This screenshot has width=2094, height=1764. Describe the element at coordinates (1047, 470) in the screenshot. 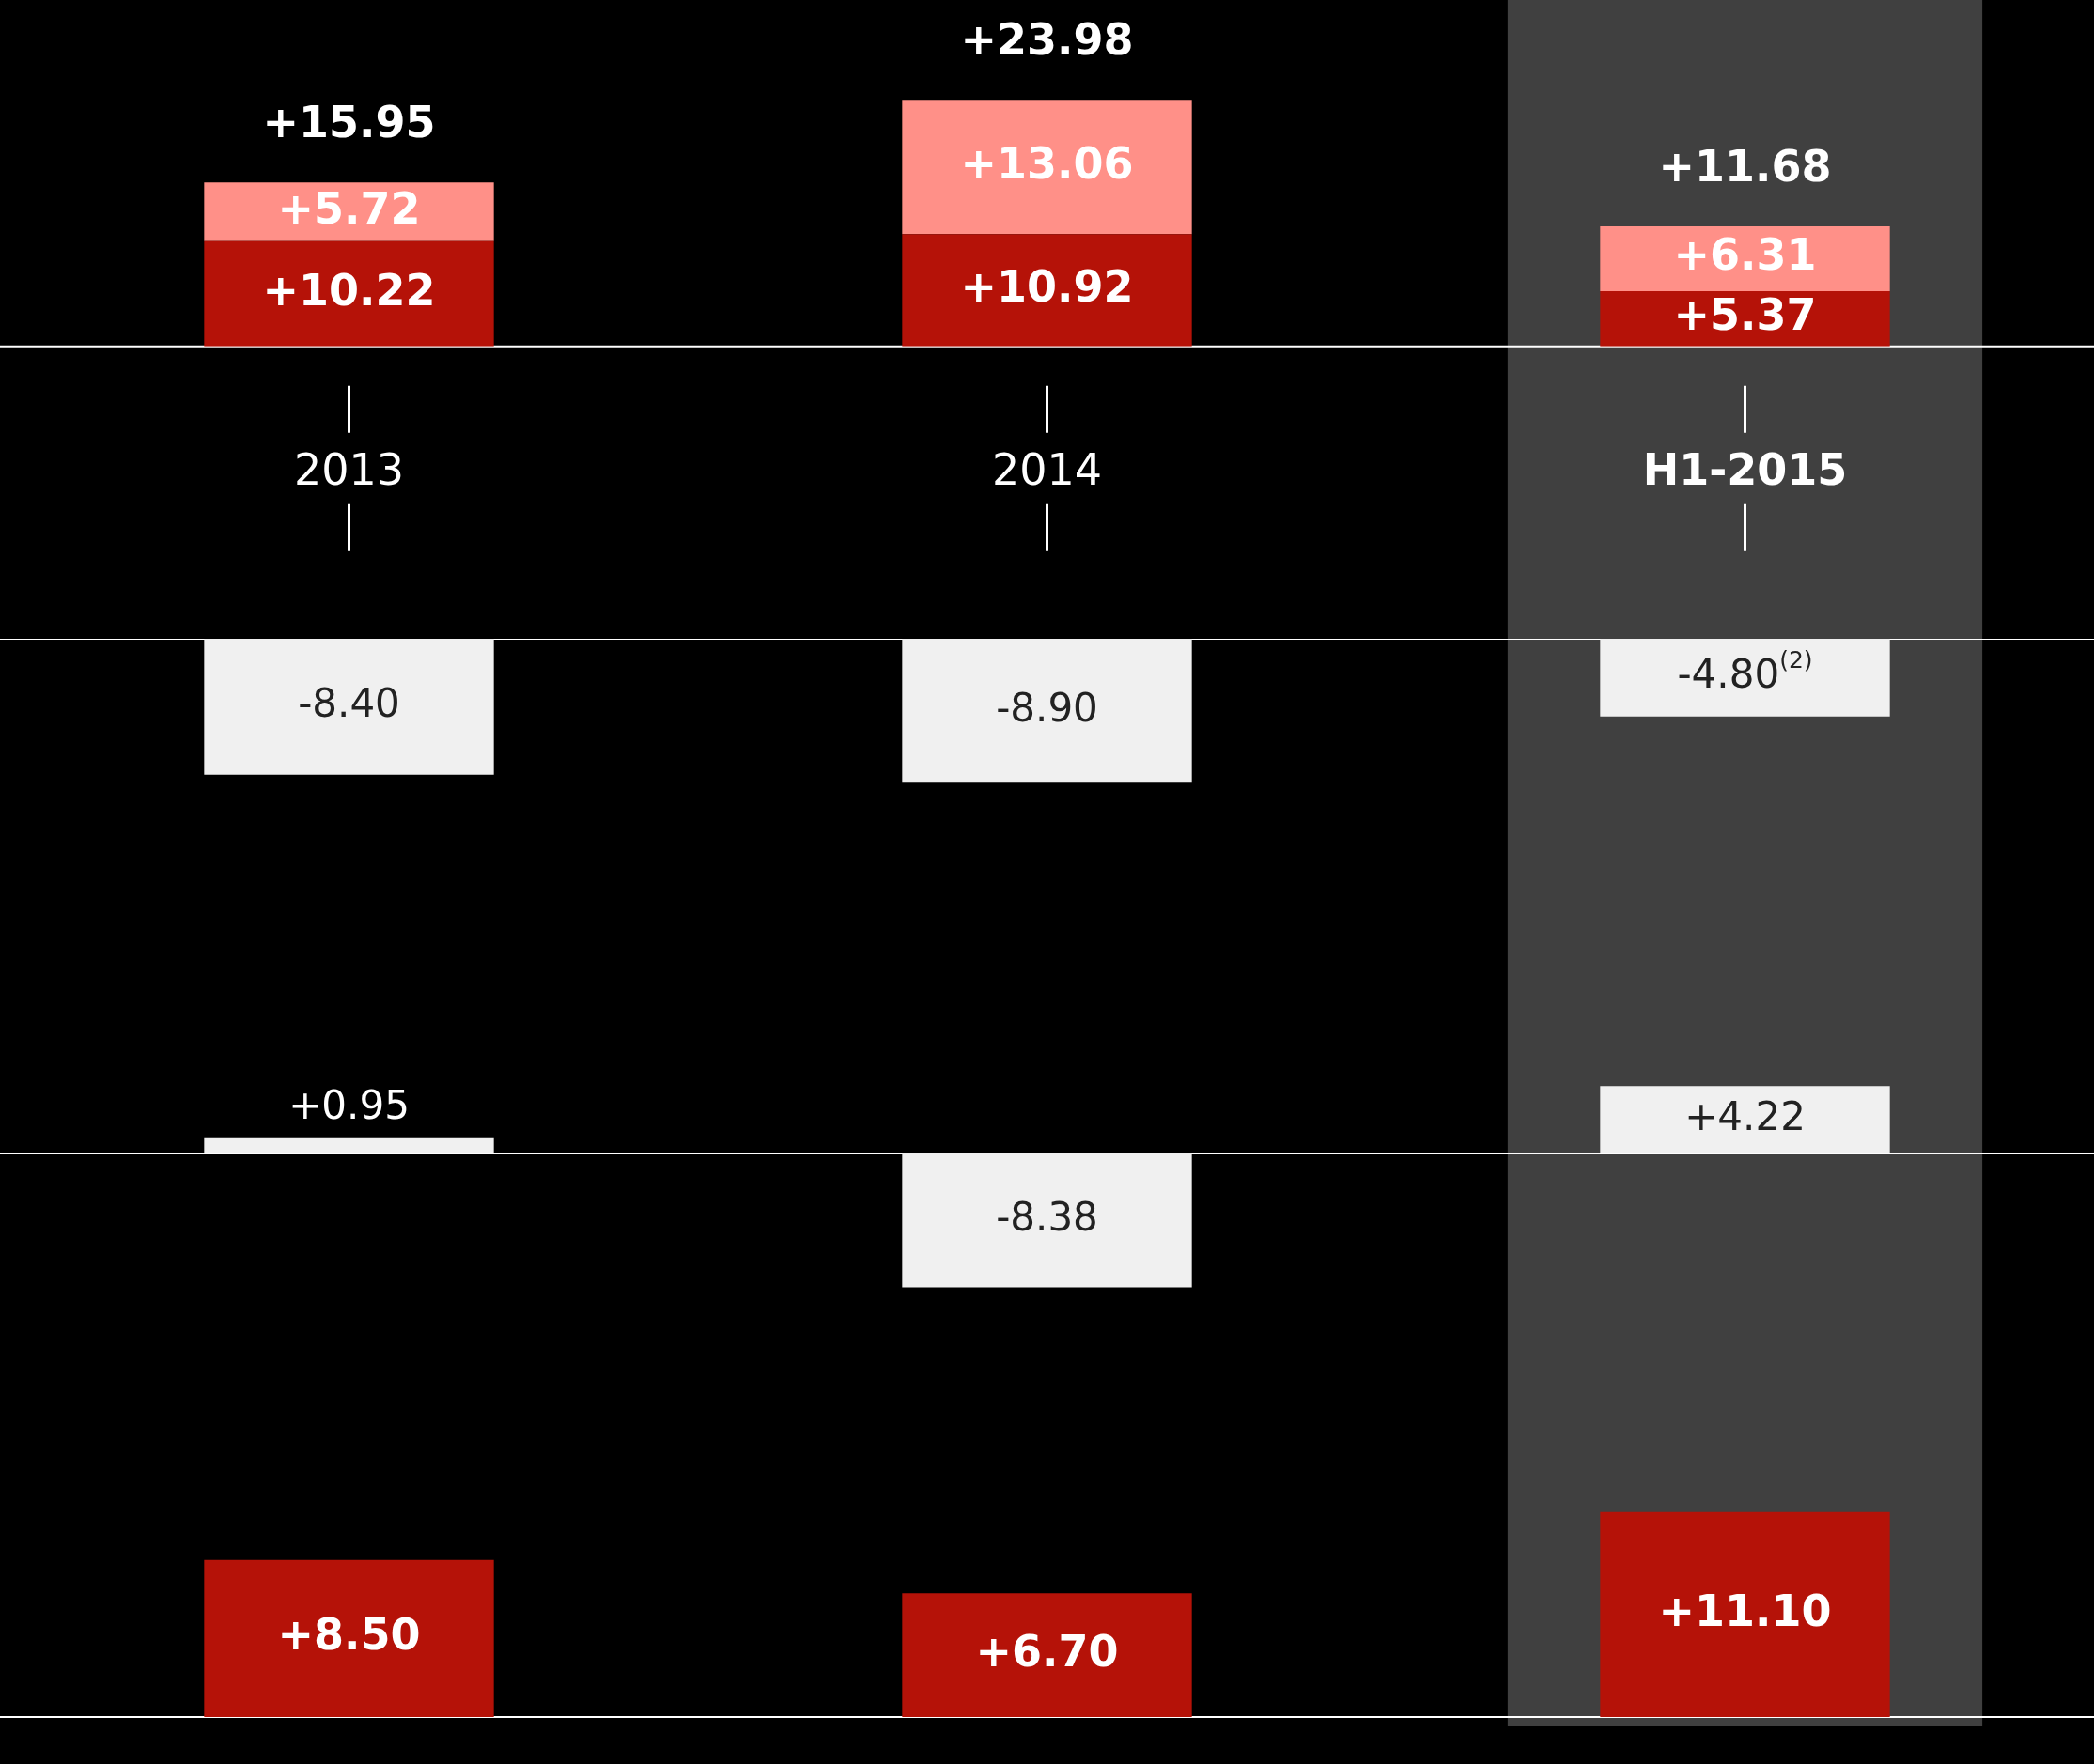

I see `x-tick-label: 2014` at that location.